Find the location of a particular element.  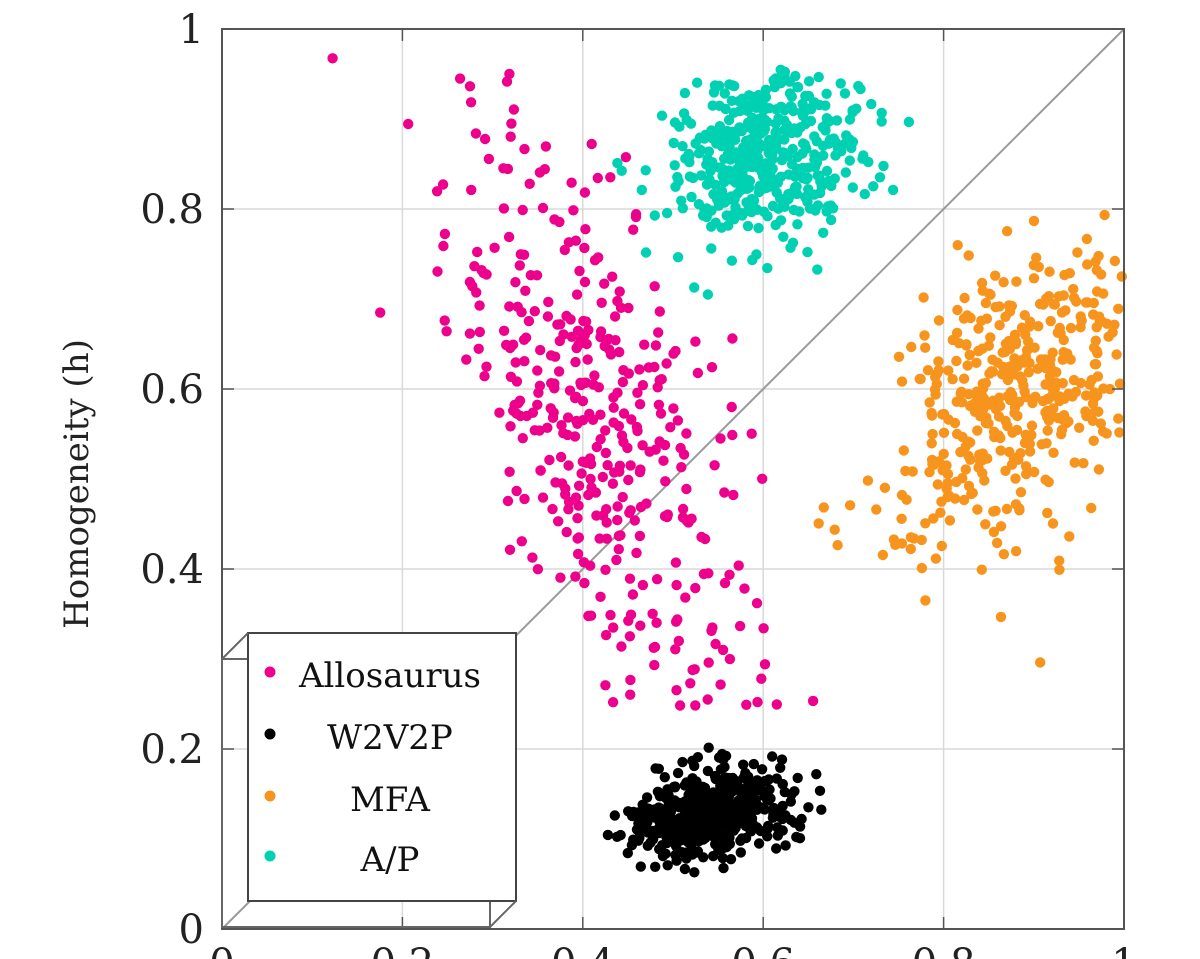

legend-marker is located at coordinates (270, 672).